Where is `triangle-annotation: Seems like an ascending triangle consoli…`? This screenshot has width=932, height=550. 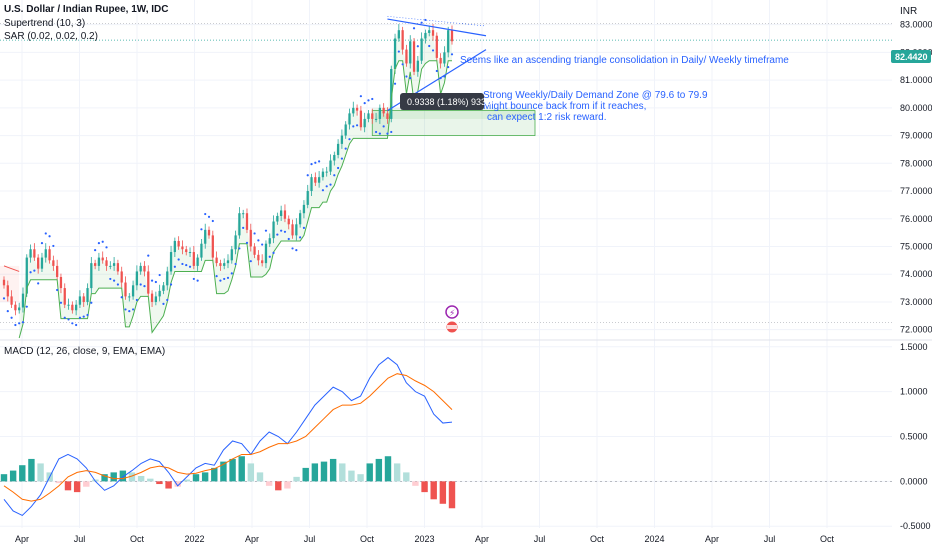 triangle-annotation: Seems like an ascending triangle consoli… is located at coordinates (624, 60).